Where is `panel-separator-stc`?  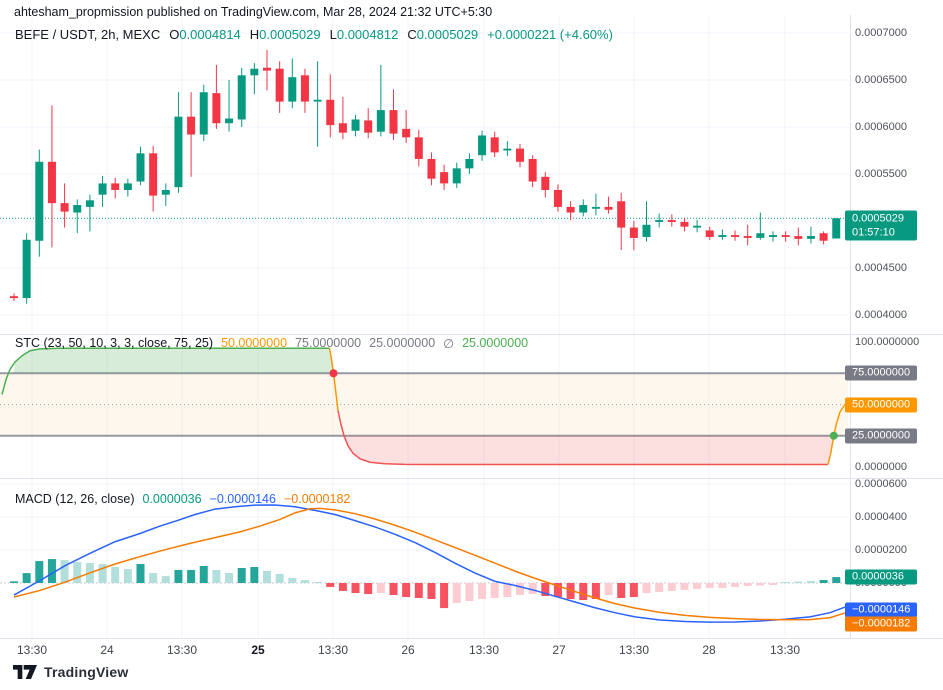 panel-separator-stc is located at coordinates (471, 334).